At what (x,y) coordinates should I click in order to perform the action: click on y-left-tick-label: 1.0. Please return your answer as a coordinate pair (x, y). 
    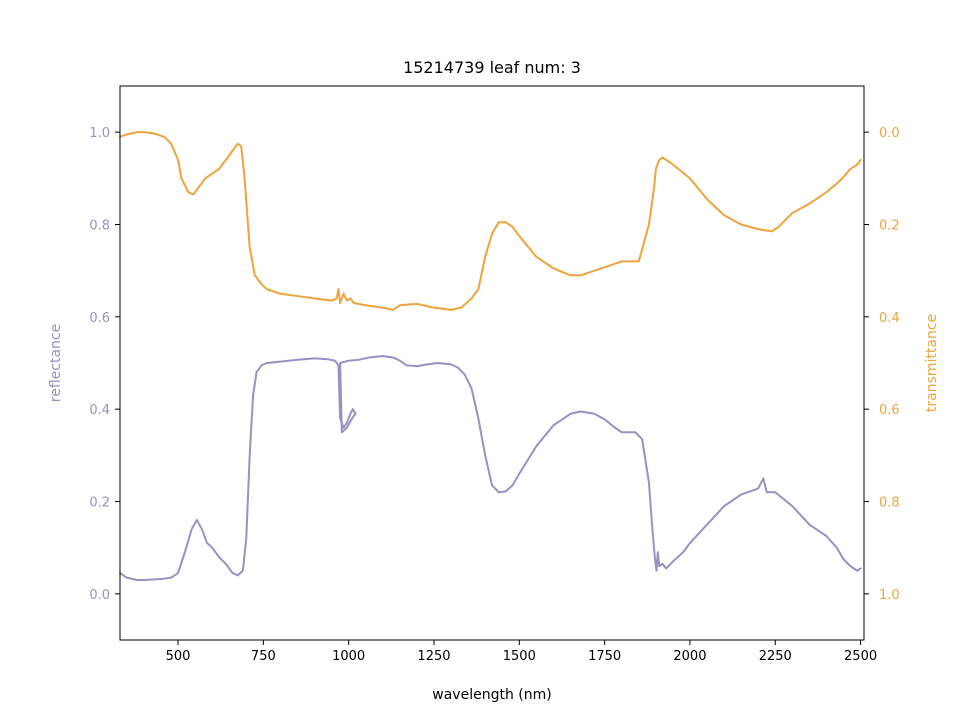
    Looking at the image, I should click on (99, 133).